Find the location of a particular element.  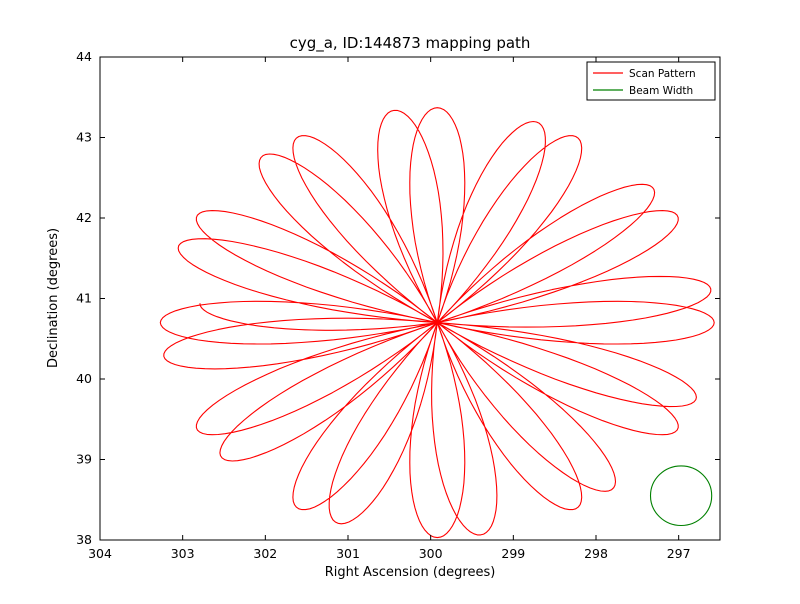

x-tick-label: 298 is located at coordinates (596, 553).